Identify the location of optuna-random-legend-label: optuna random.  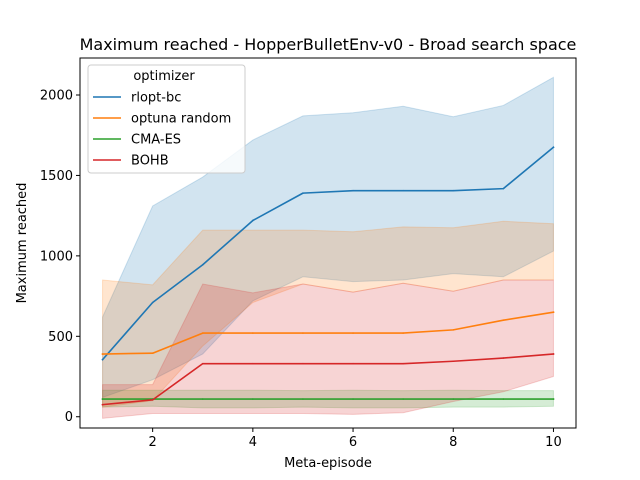
(181, 119).